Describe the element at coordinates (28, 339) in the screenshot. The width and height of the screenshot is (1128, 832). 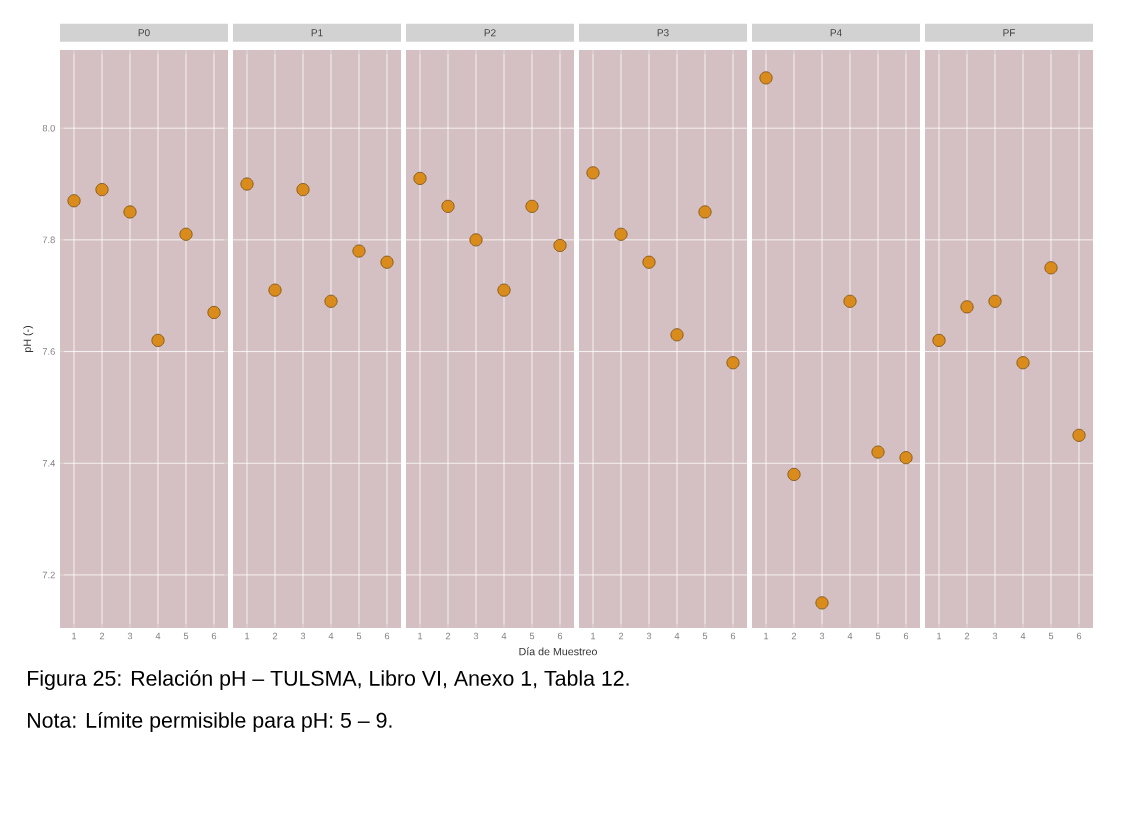
I see `y-axis-title: pH (-)` at that location.